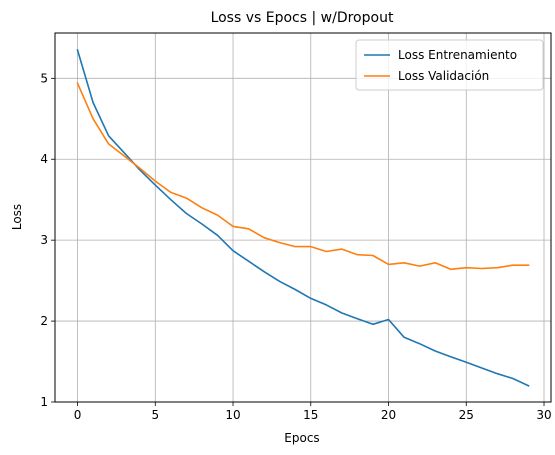 The height and width of the screenshot is (455, 555). Describe the element at coordinates (44, 159) in the screenshot. I see `y-tick-label: 4` at that location.